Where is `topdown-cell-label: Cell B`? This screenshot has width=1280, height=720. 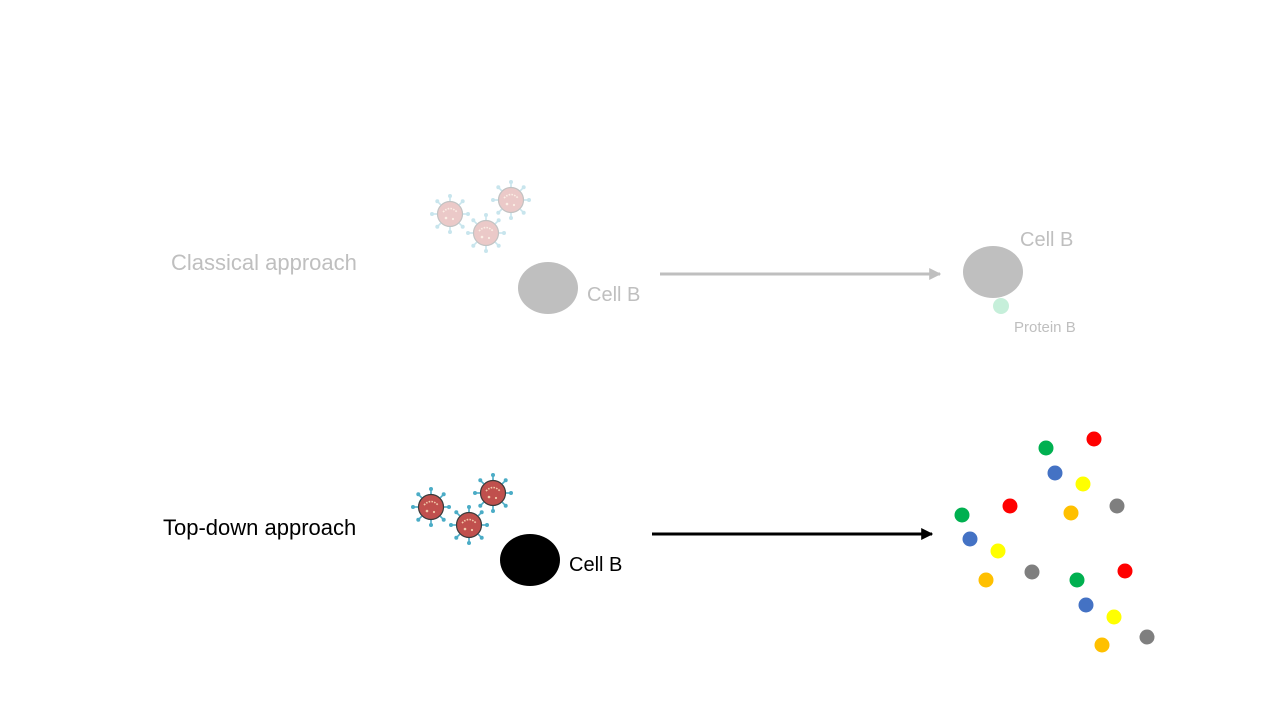 topdown-cell-label: Cell B is located at coordinates (596, 565).